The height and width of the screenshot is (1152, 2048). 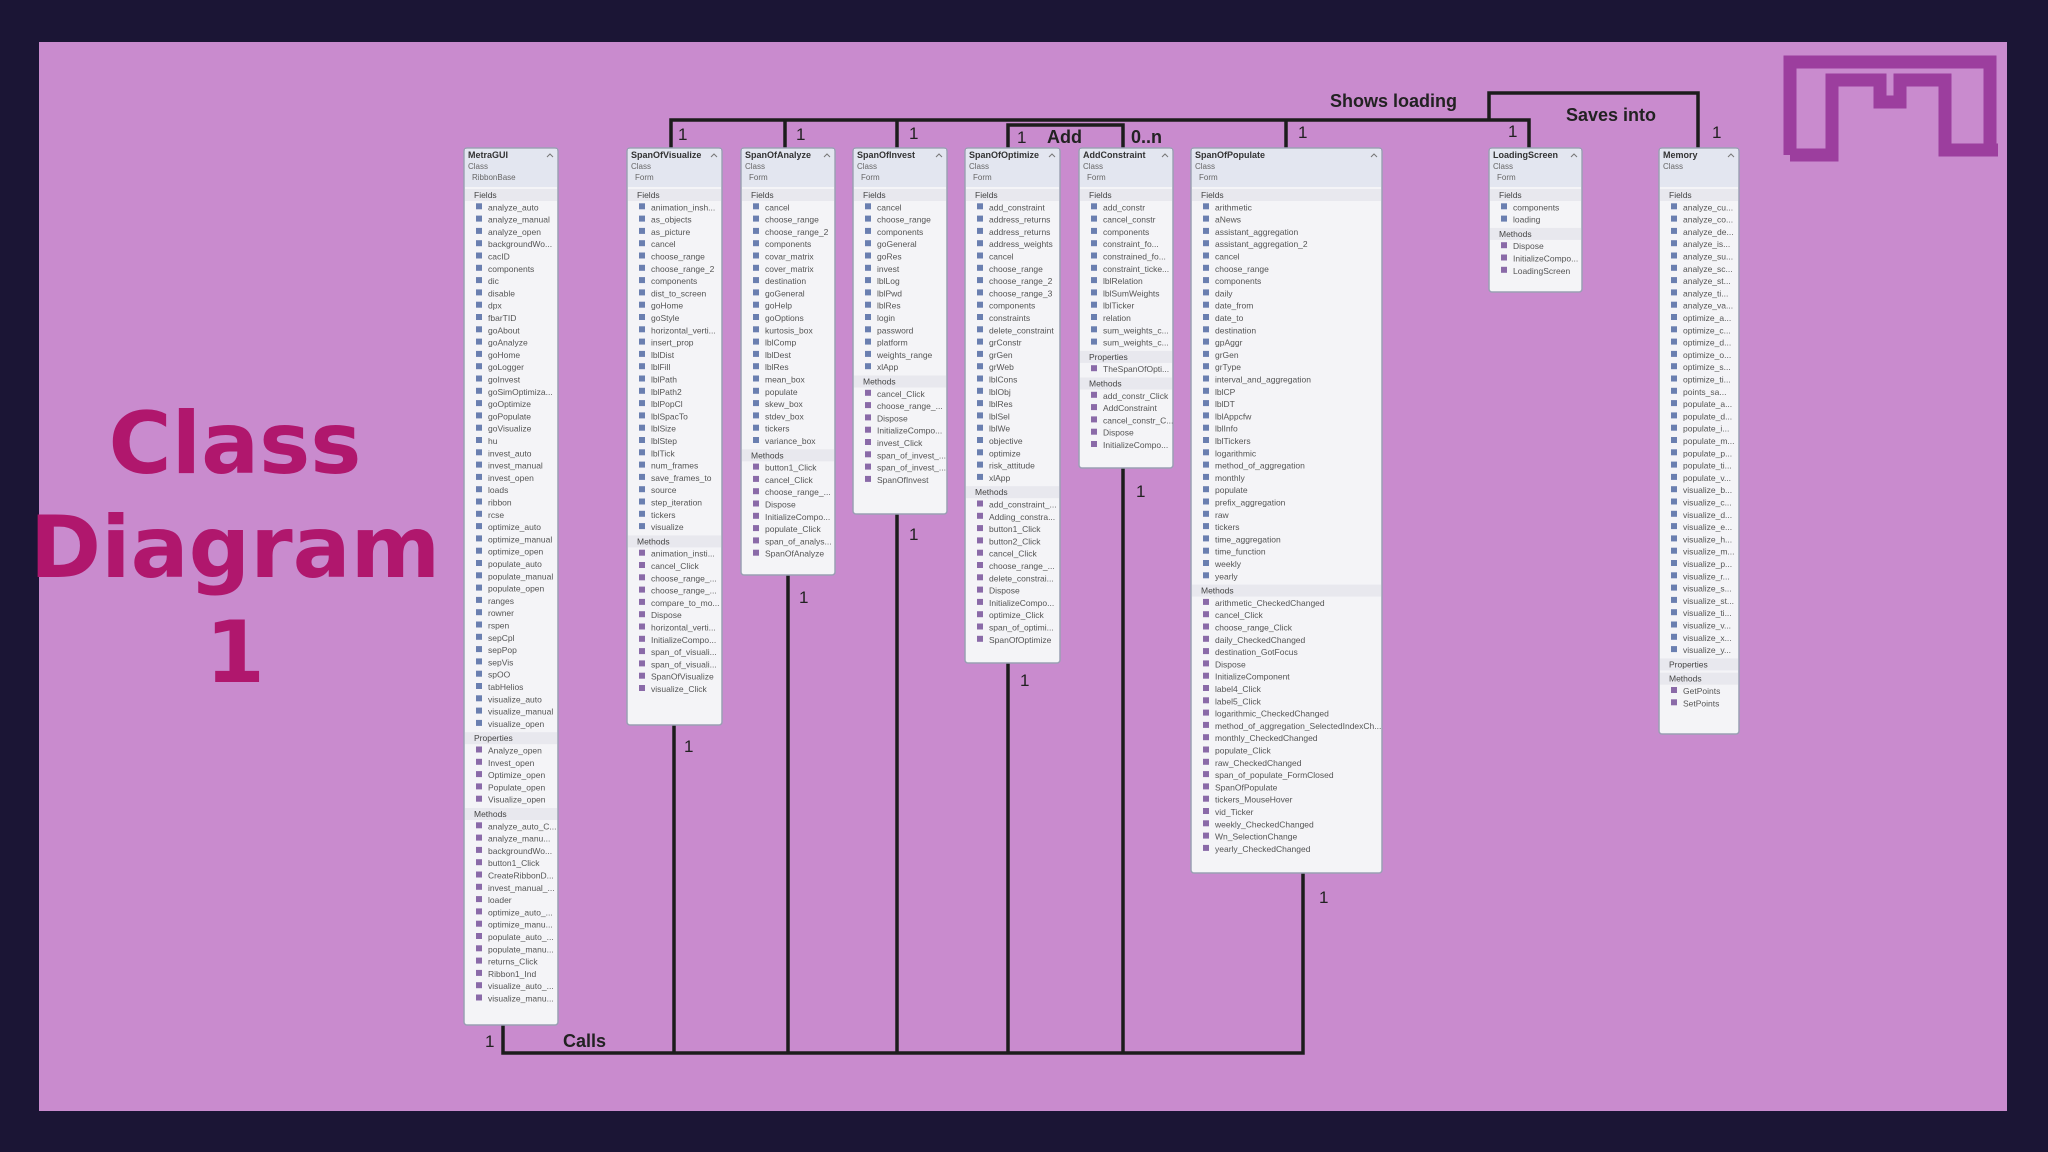 What do you see at coordinates (785, 281) in the screenshot?
I see `member: destination` at bounding box center [785, 281].